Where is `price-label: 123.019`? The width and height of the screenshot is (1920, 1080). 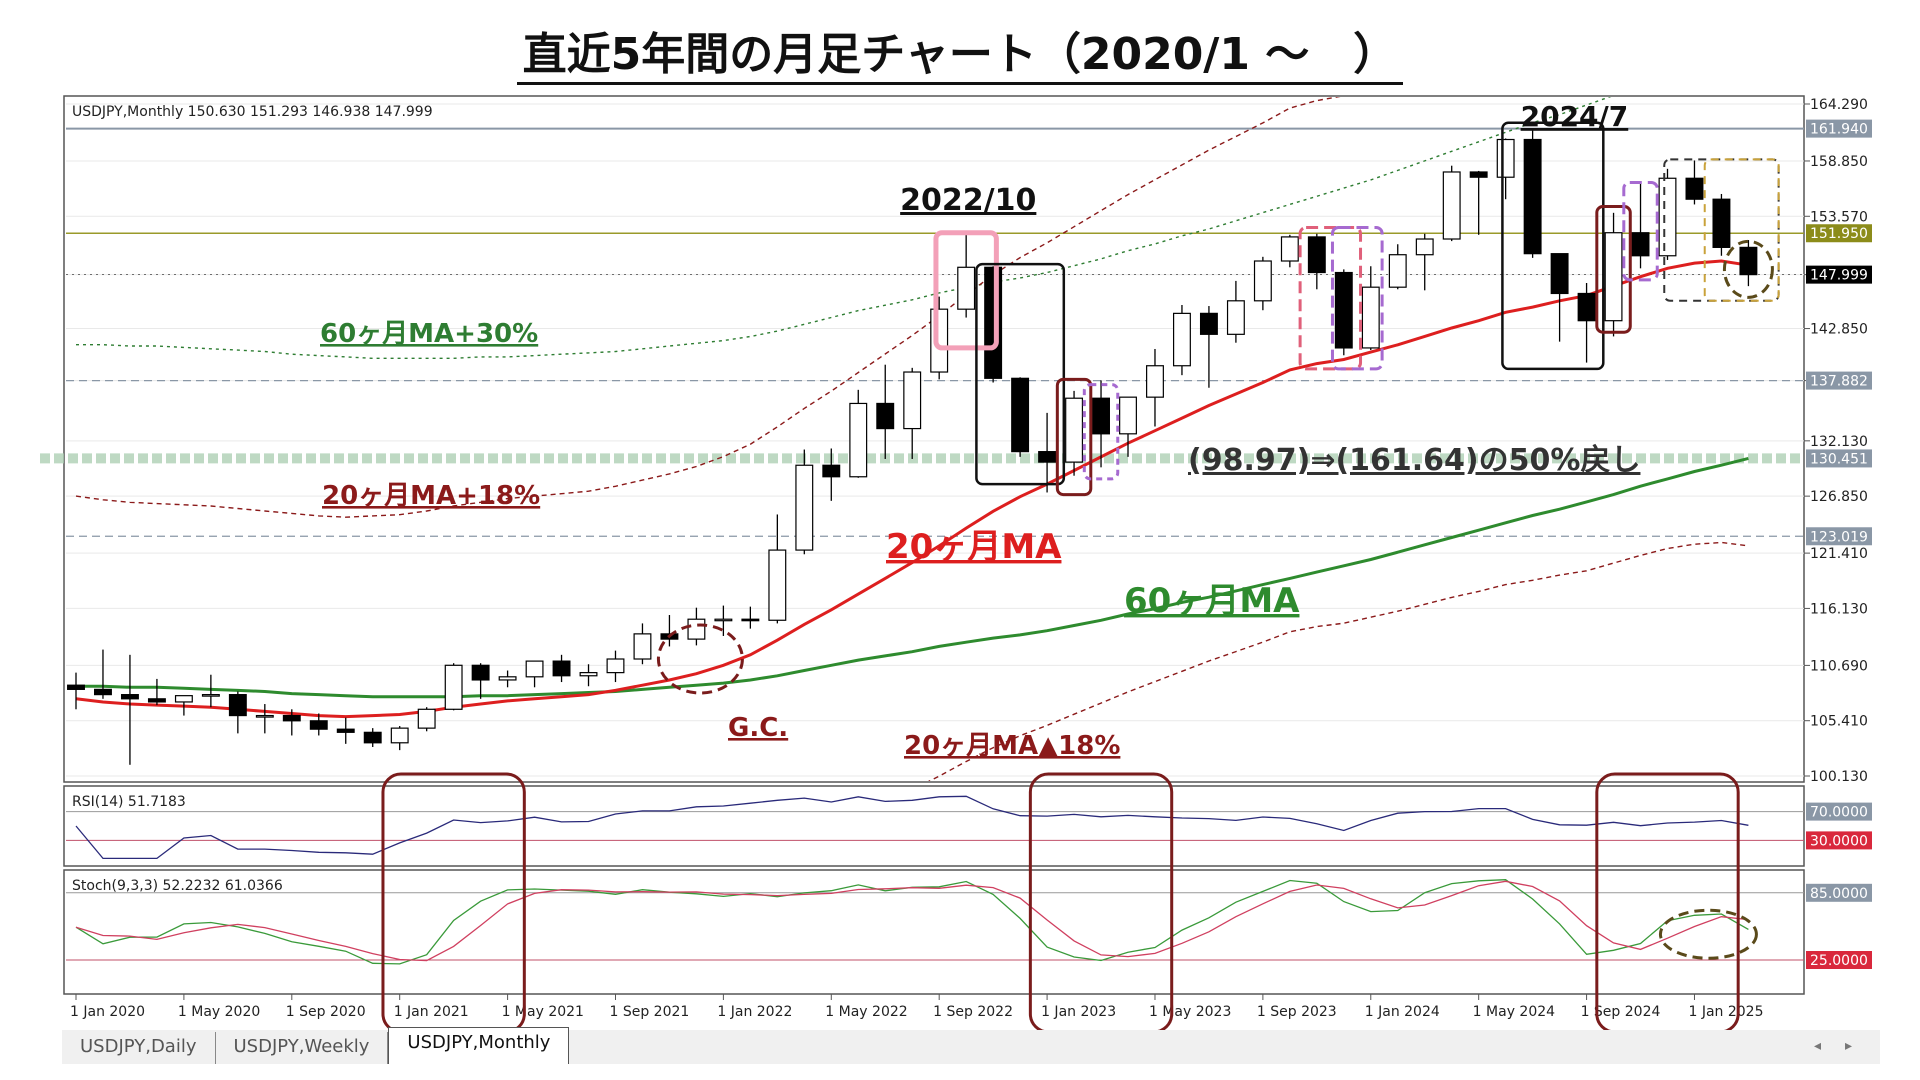
price-label: 123.019 is located at coordinates (1839, 537).